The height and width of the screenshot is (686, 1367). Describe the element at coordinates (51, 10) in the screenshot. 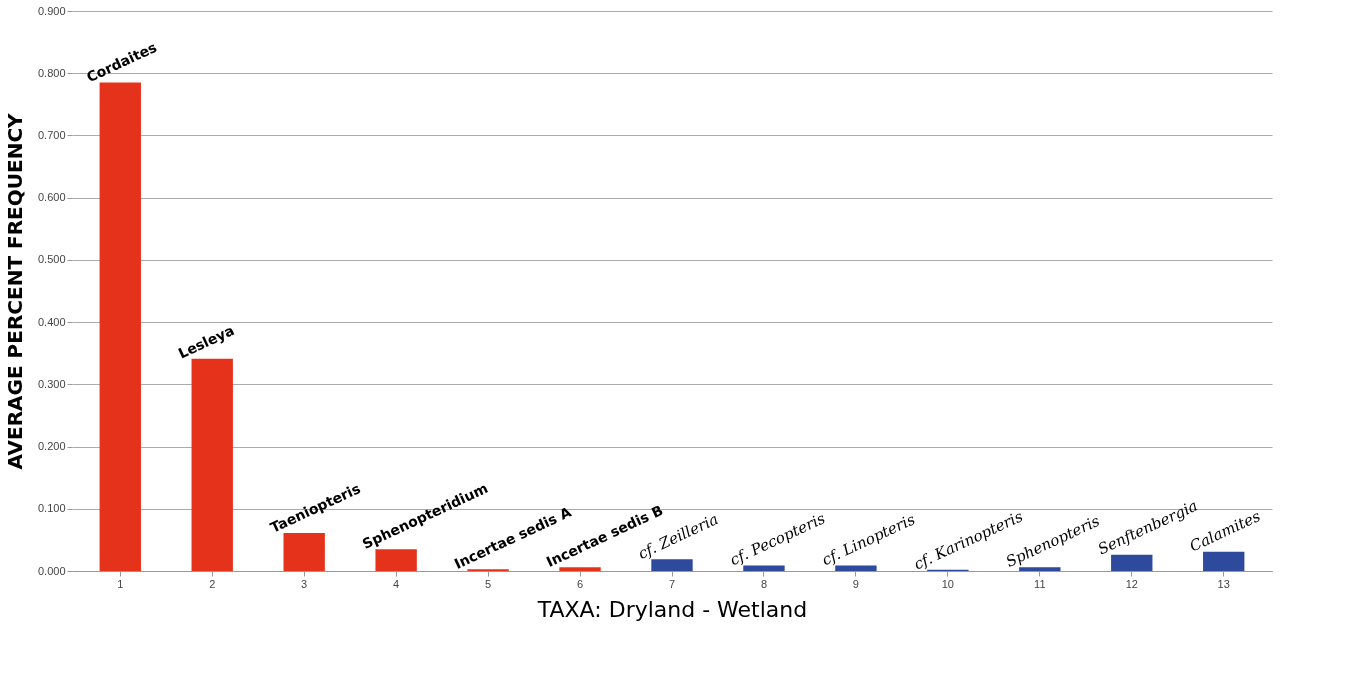

I see `y-tick-label: 0.900` at that location.